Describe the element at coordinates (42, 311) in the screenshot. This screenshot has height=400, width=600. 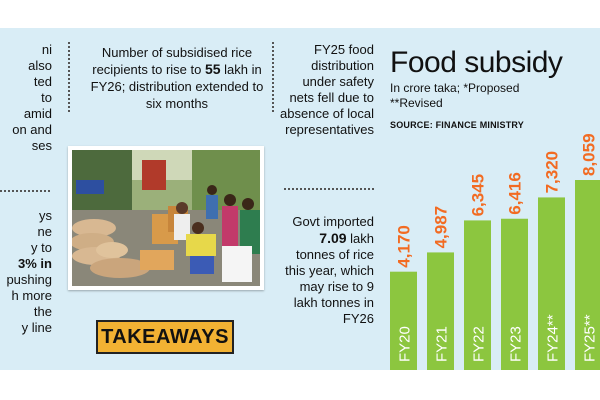
I see `left-line: the` at that location.